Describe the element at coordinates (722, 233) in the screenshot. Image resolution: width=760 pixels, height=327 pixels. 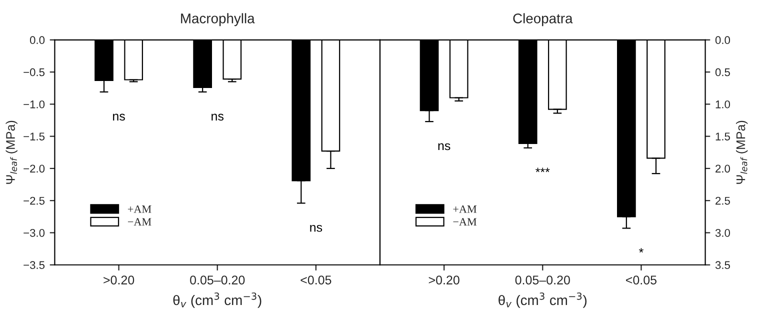
I see `y2-tick-label: 3.0` at that location.